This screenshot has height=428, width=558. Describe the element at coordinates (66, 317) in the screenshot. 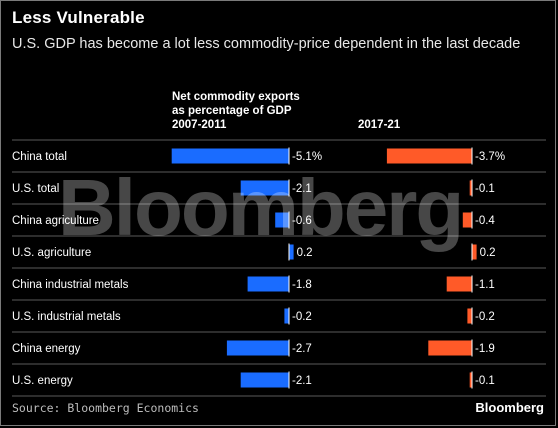

I see `category-label: U.S. industrial metals` at that location.